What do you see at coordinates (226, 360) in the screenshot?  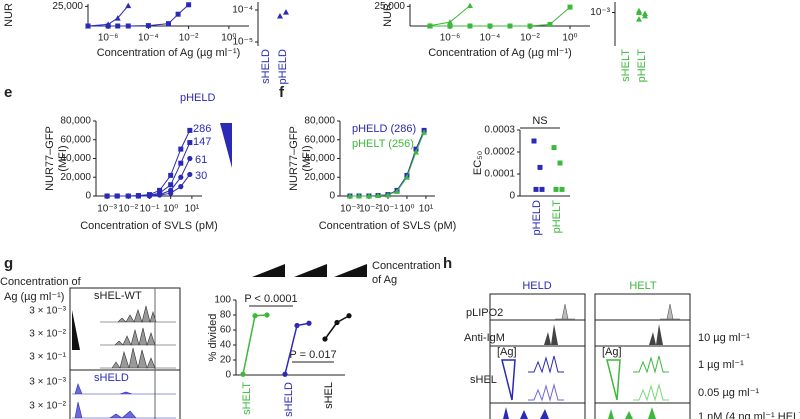 I see `y-tick-label: 20` at bounding box center [226, 360].